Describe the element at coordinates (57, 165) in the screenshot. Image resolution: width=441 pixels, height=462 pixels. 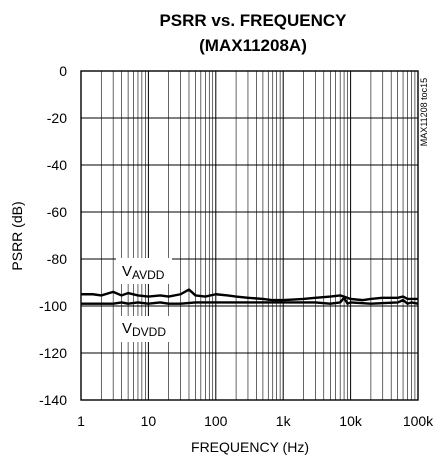
I see `y-tick-label: -40` at that location.